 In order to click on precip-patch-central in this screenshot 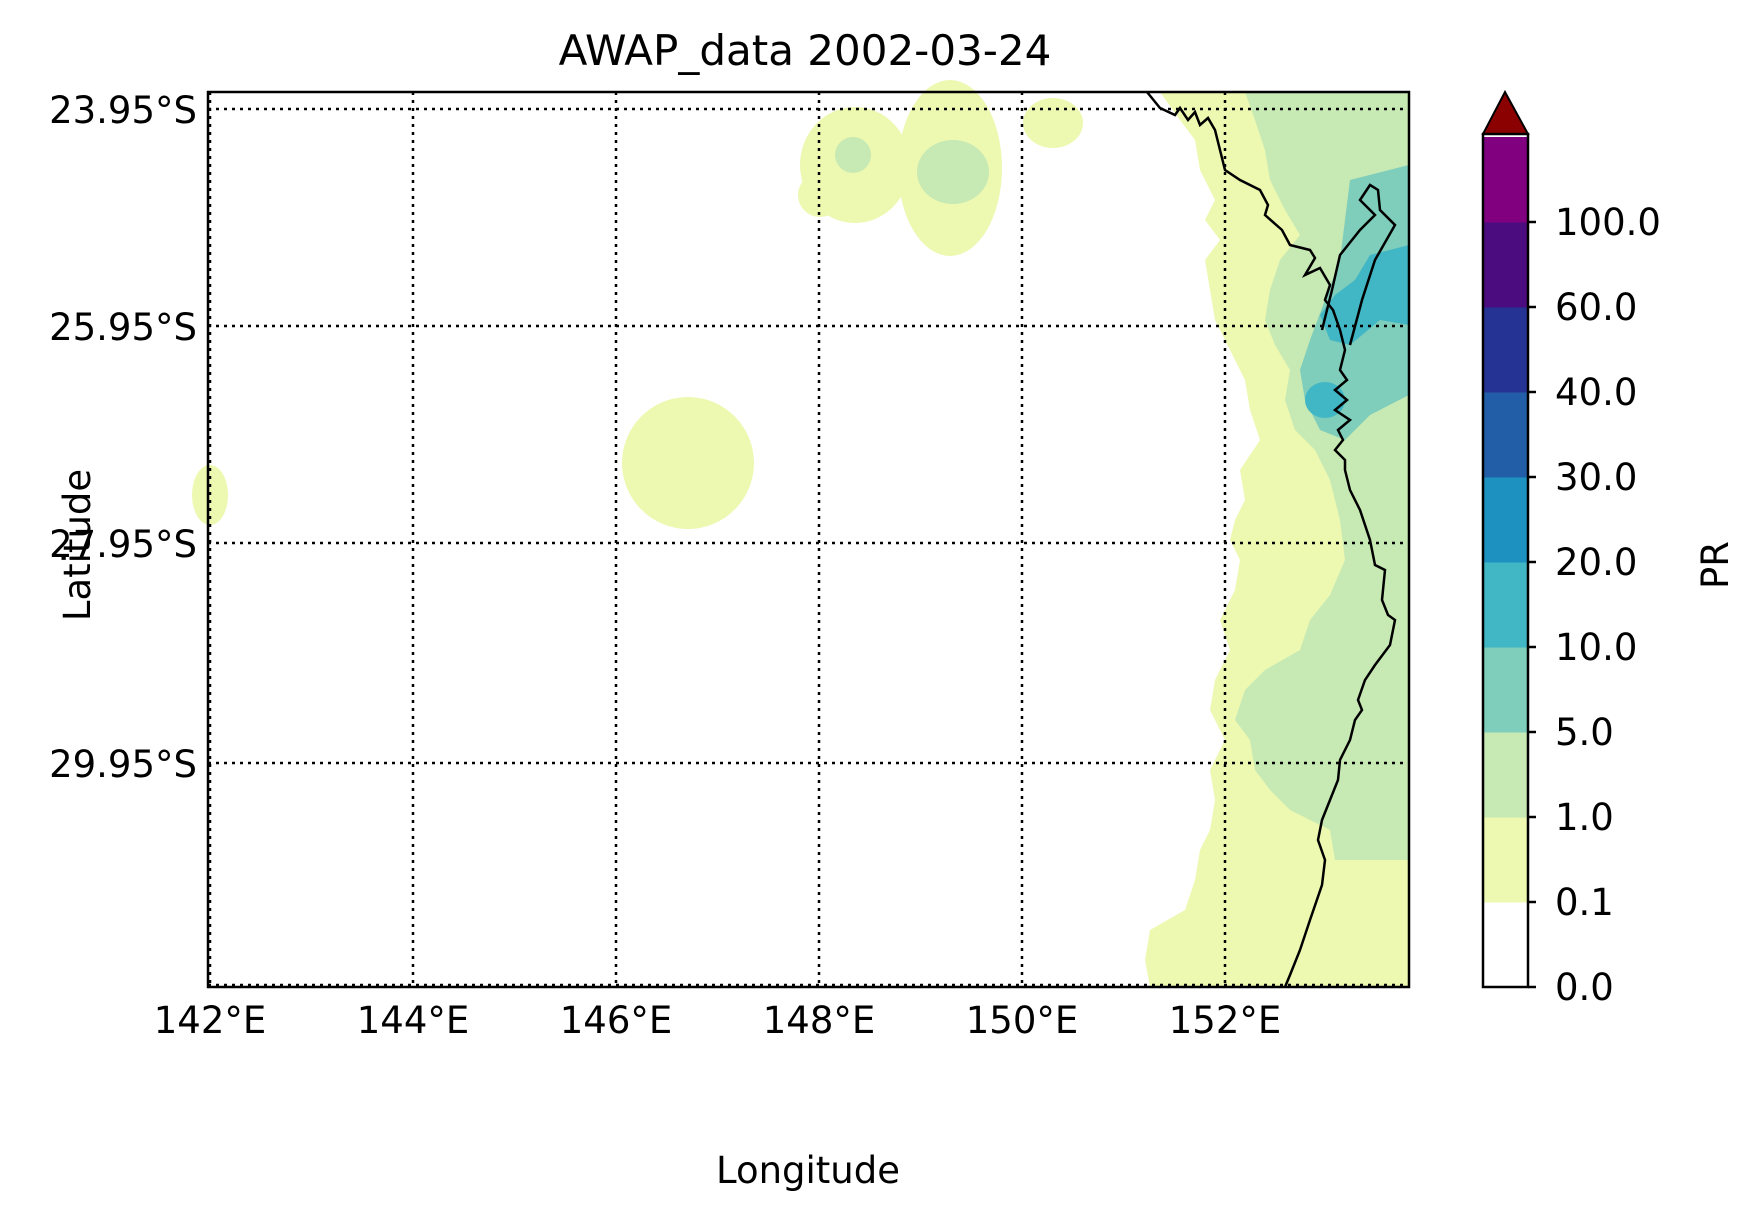, I will do `click(688, 463)`.